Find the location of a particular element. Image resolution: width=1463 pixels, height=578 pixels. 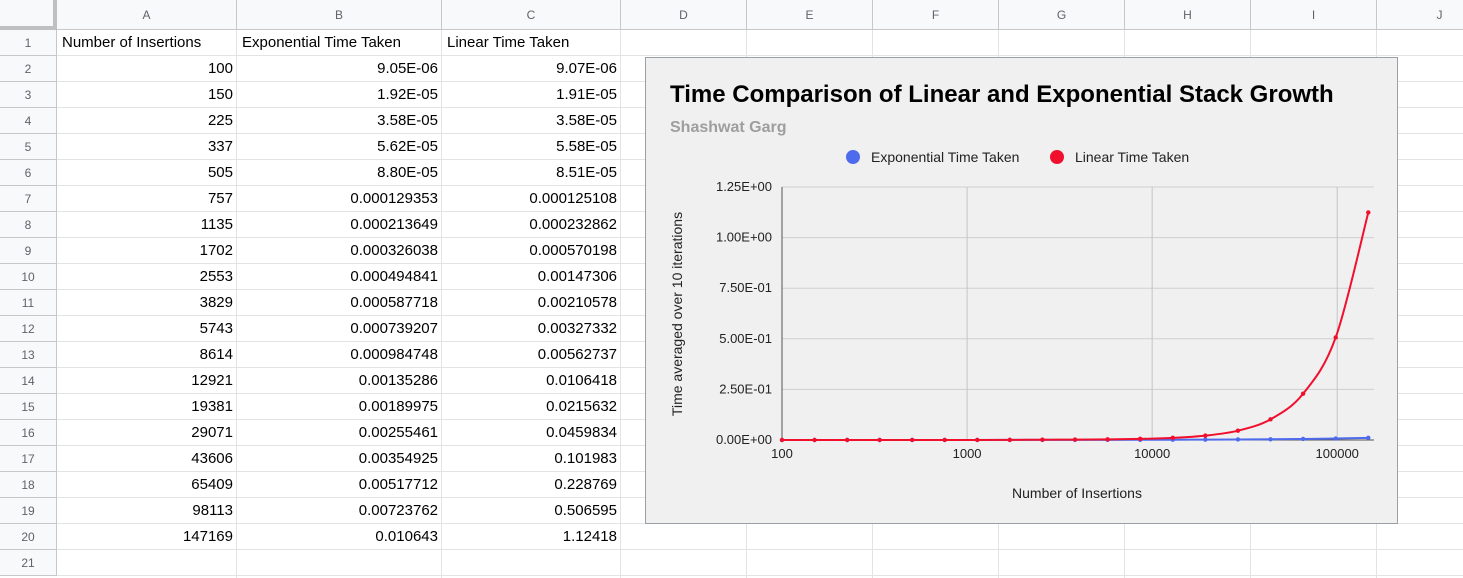

cell-a12: 5743 is located at coordinates (216, 328).